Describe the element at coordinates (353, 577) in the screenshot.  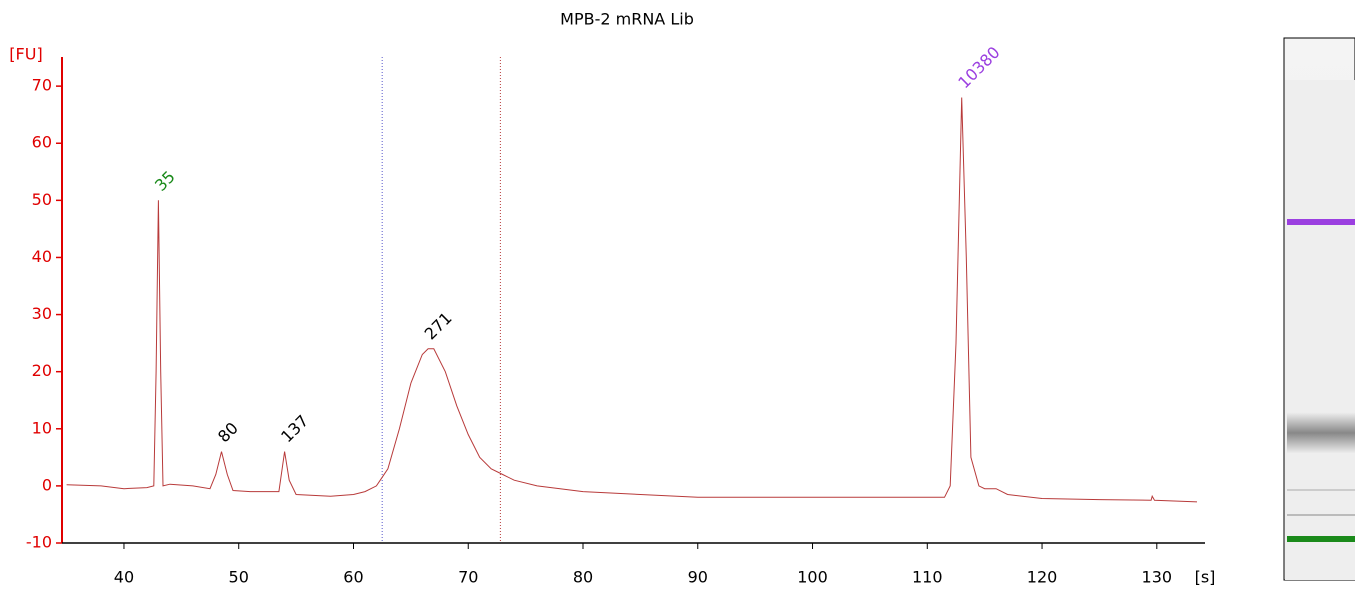
I see `x-tick-label: 60` at that location.